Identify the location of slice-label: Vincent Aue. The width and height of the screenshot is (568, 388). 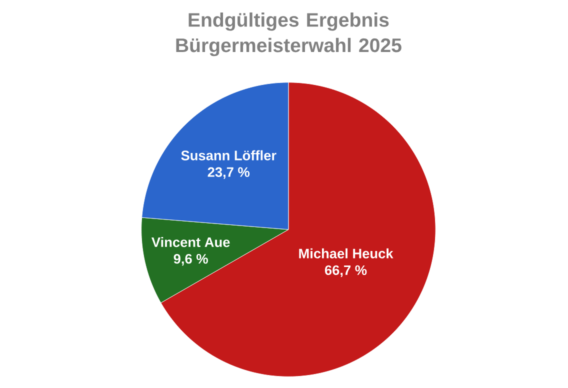
(191, 241).